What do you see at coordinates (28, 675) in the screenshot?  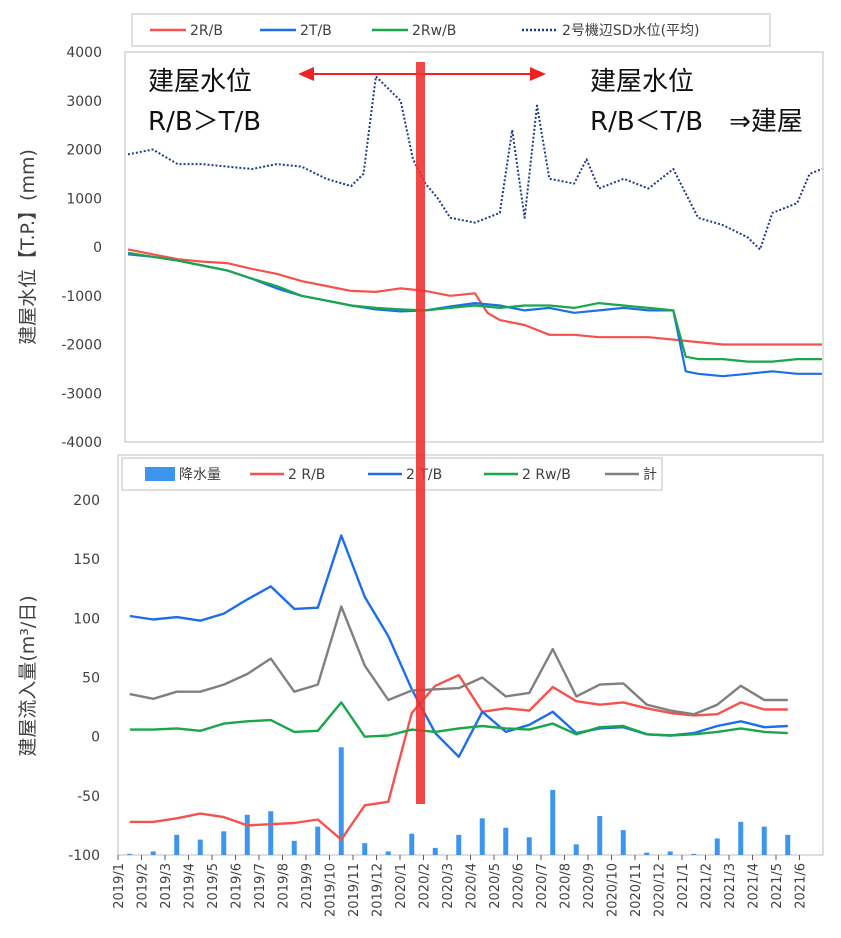 I see `inflow-ylabel: 建屋流入量(m³/日)` at bounding box center [28, 675].